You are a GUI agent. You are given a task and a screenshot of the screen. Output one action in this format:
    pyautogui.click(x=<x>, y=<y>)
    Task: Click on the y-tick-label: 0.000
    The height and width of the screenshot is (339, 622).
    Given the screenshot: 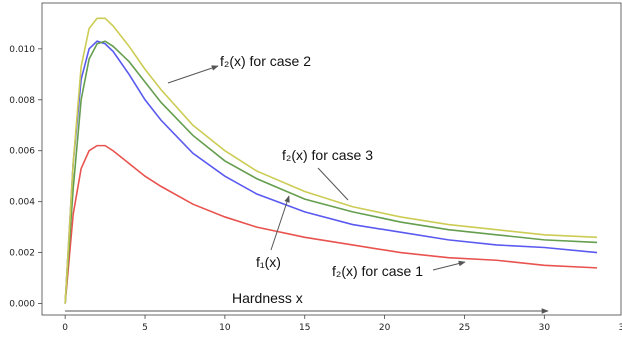 What is the action you would take?
    pyautogui.click(x=22, y=305)
    